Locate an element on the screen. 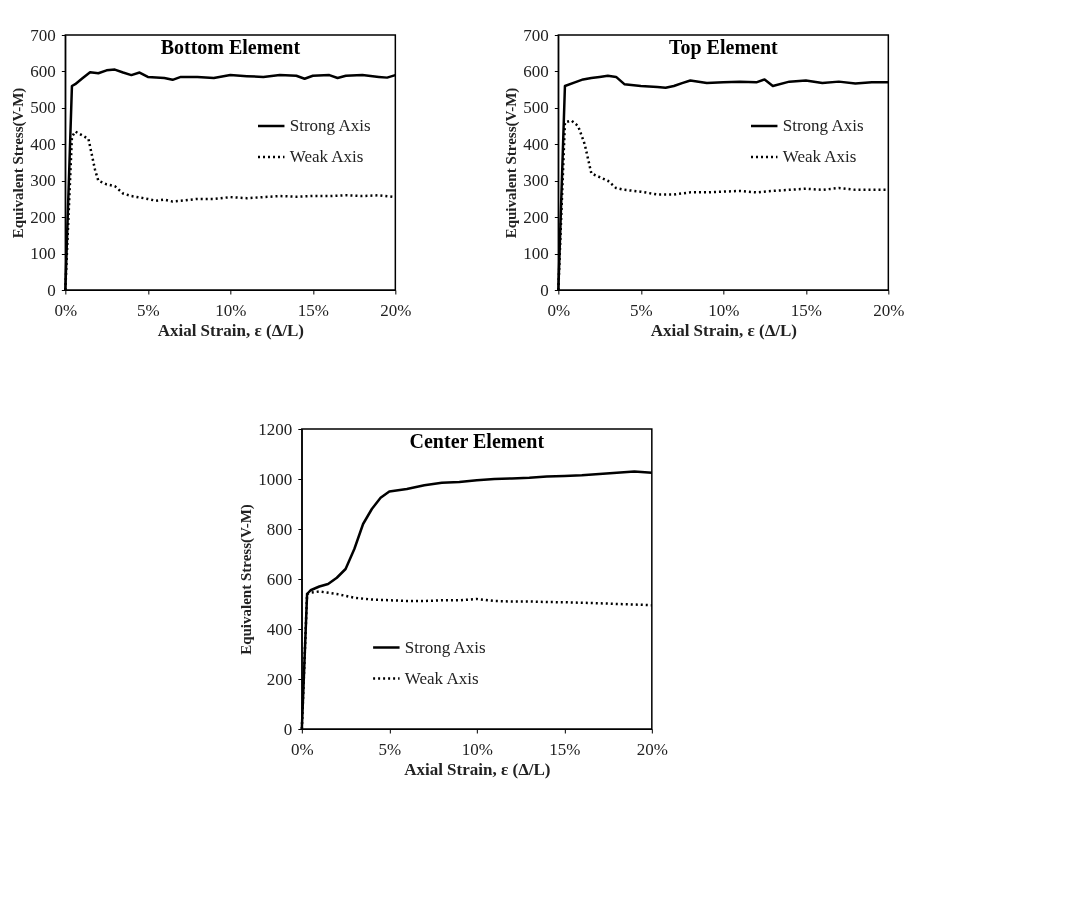 The width and height of the screenshot is (1085, 920). chart-title: Top Element is located at coordinates (723, 47).